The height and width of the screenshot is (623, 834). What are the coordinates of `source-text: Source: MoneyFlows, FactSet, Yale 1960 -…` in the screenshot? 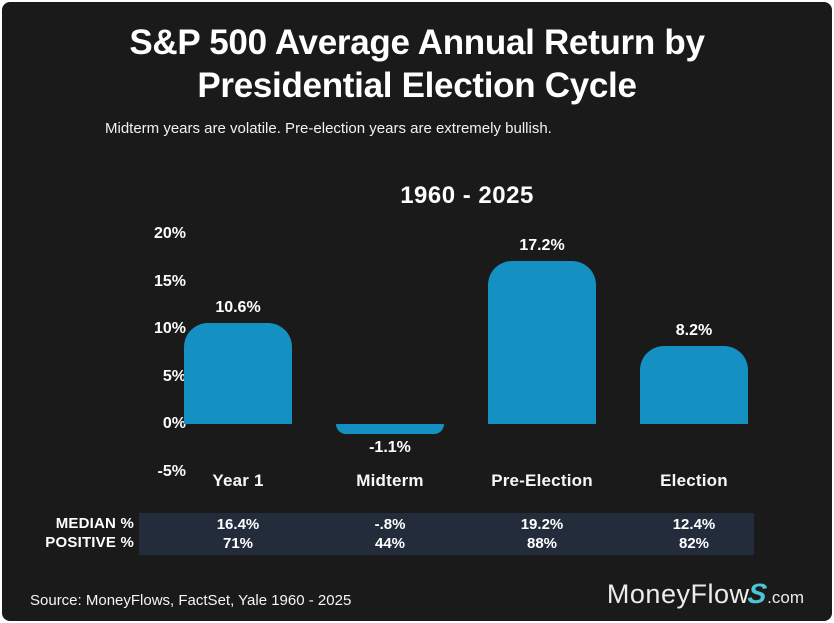 It's located at (191, 600).